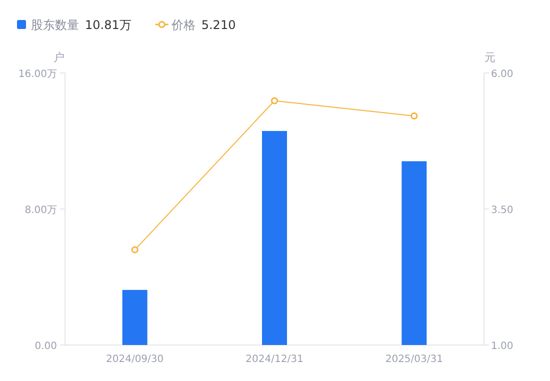  What do you see at coordinates (502, 210) in the screenshot?
I see `y2-tick-label: 3.50` at bounding box center [502, 210].